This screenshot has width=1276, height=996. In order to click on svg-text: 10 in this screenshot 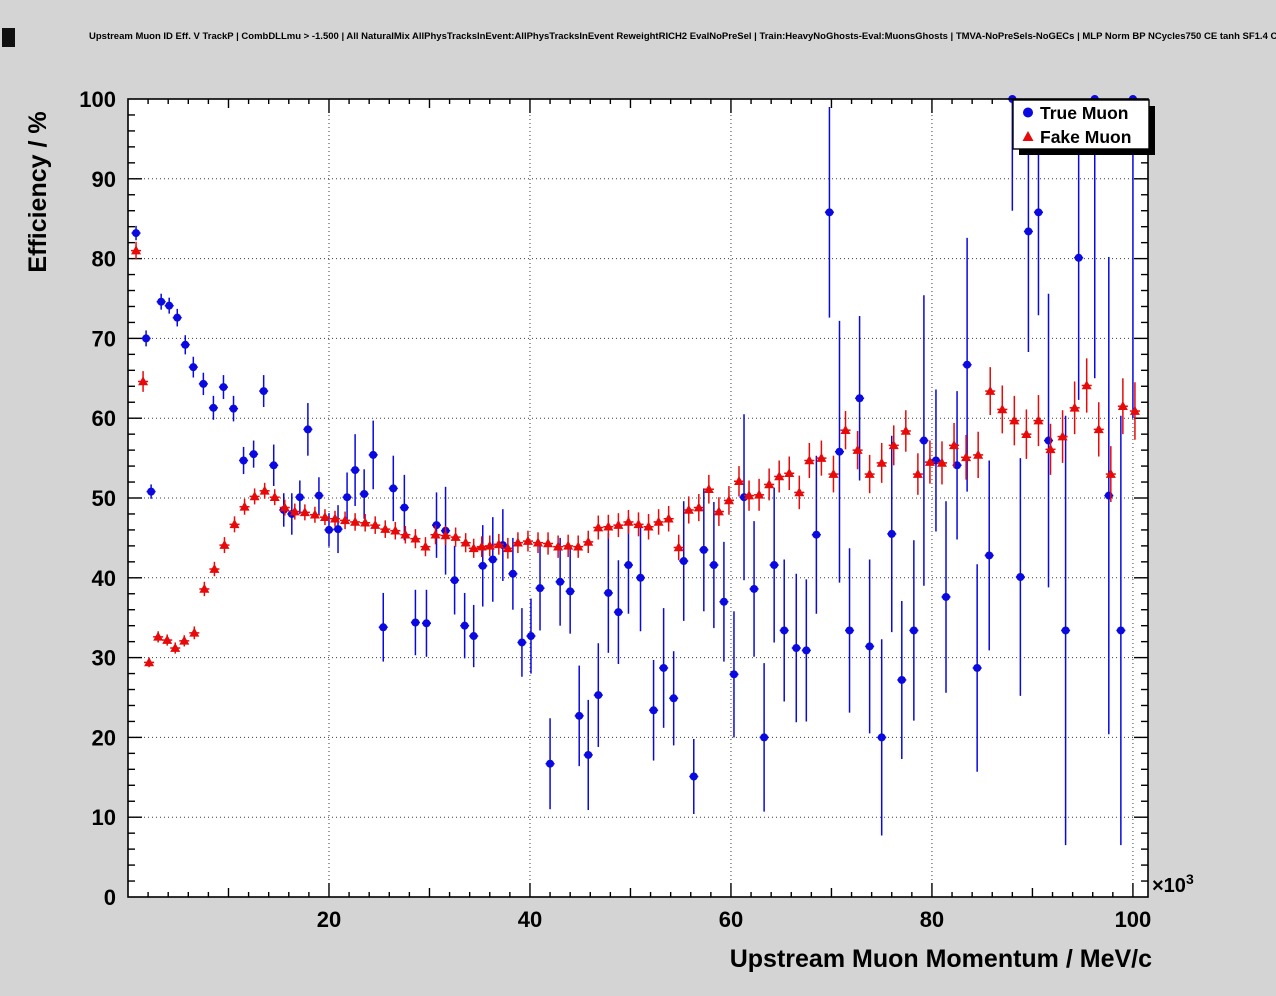, I will do `click(104, 817)`.